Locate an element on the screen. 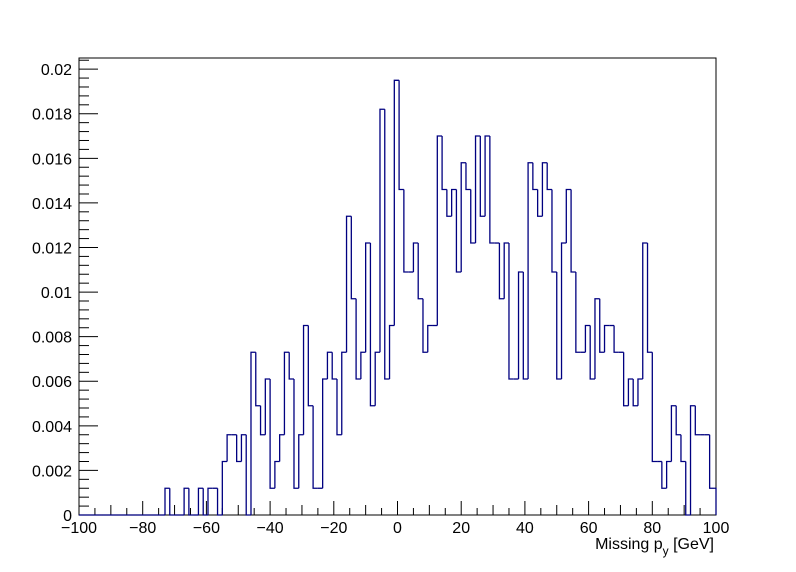 This screenshot has height=572, width=796. x-tick-label: 20 is located at coordinates (461, 528).